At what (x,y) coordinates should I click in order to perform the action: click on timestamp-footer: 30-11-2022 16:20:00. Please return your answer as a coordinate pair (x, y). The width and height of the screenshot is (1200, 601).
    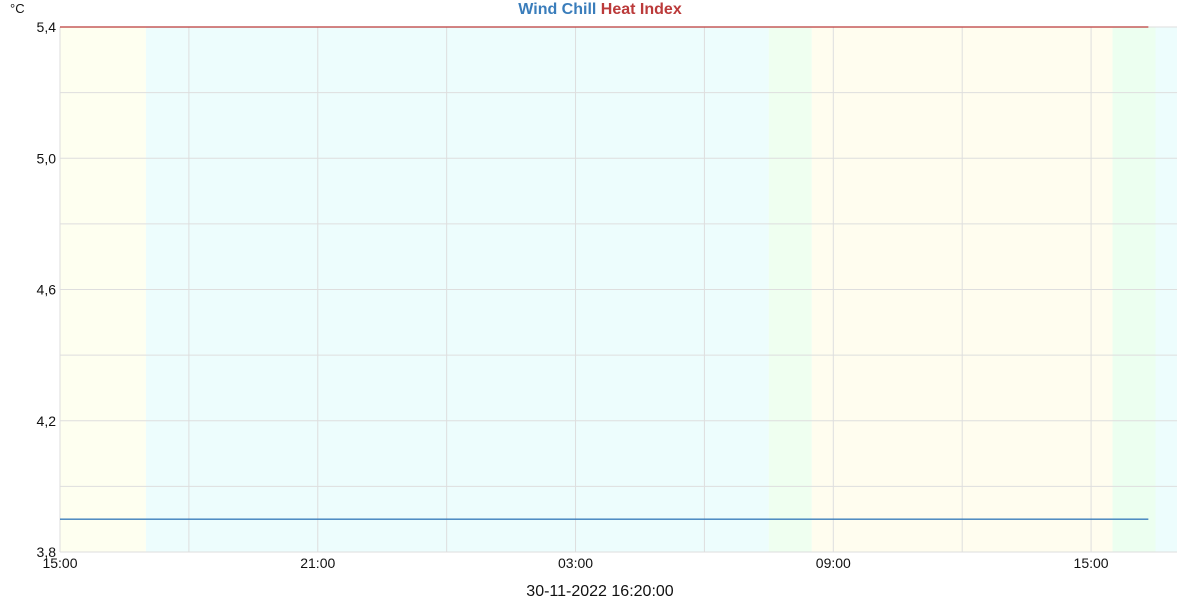
    Looking at the image, I should click on (600, 591).